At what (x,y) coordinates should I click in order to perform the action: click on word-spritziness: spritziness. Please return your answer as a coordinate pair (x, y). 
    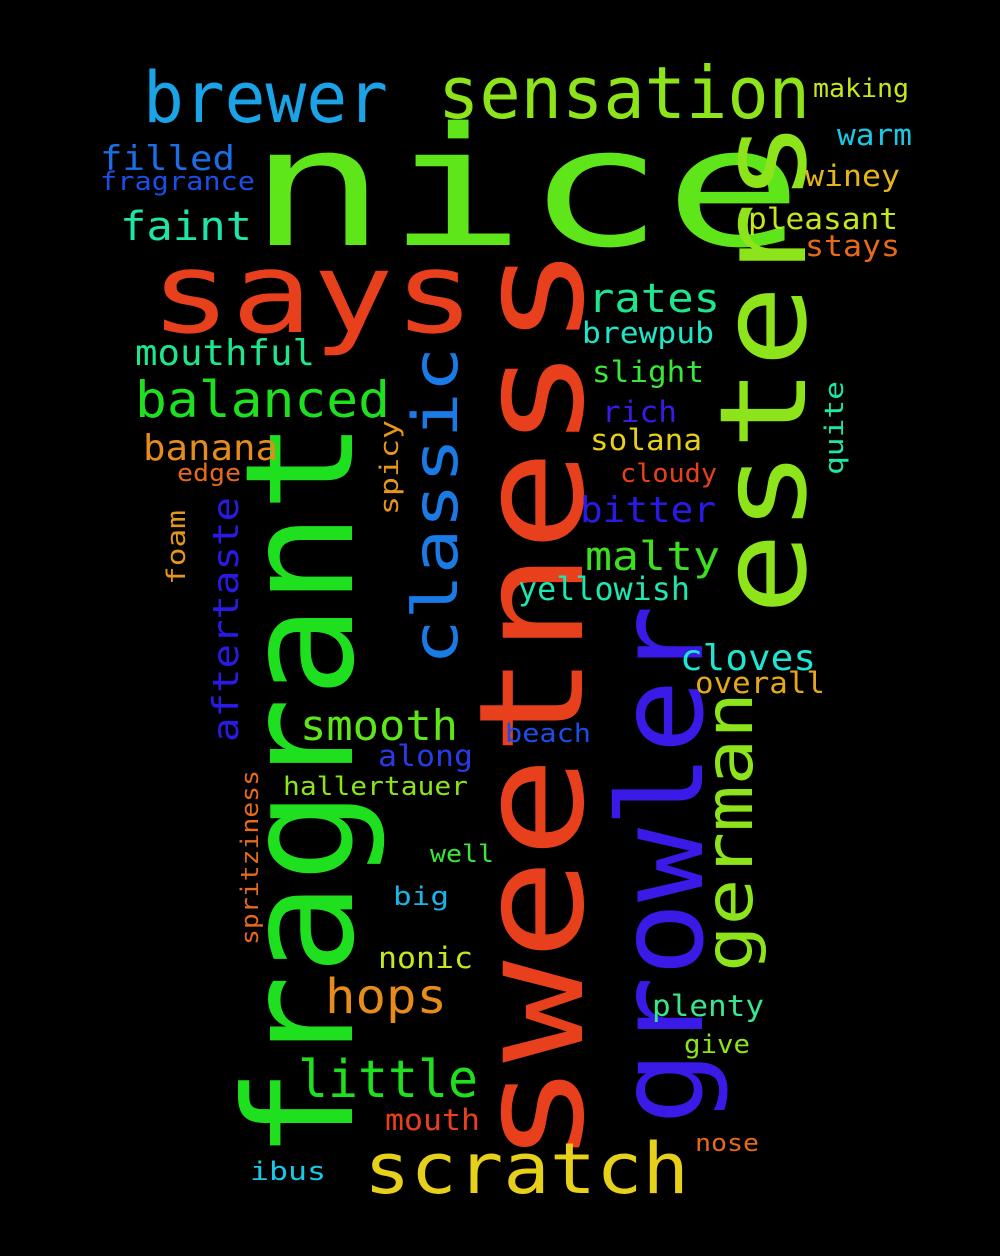
    Looking at the image, I should click on (250, 857).